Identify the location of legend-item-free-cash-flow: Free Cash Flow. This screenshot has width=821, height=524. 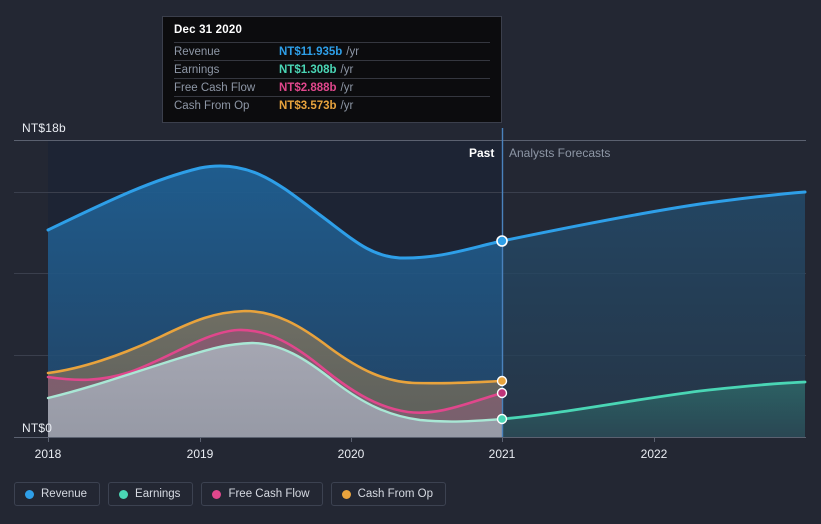
(262, 494).